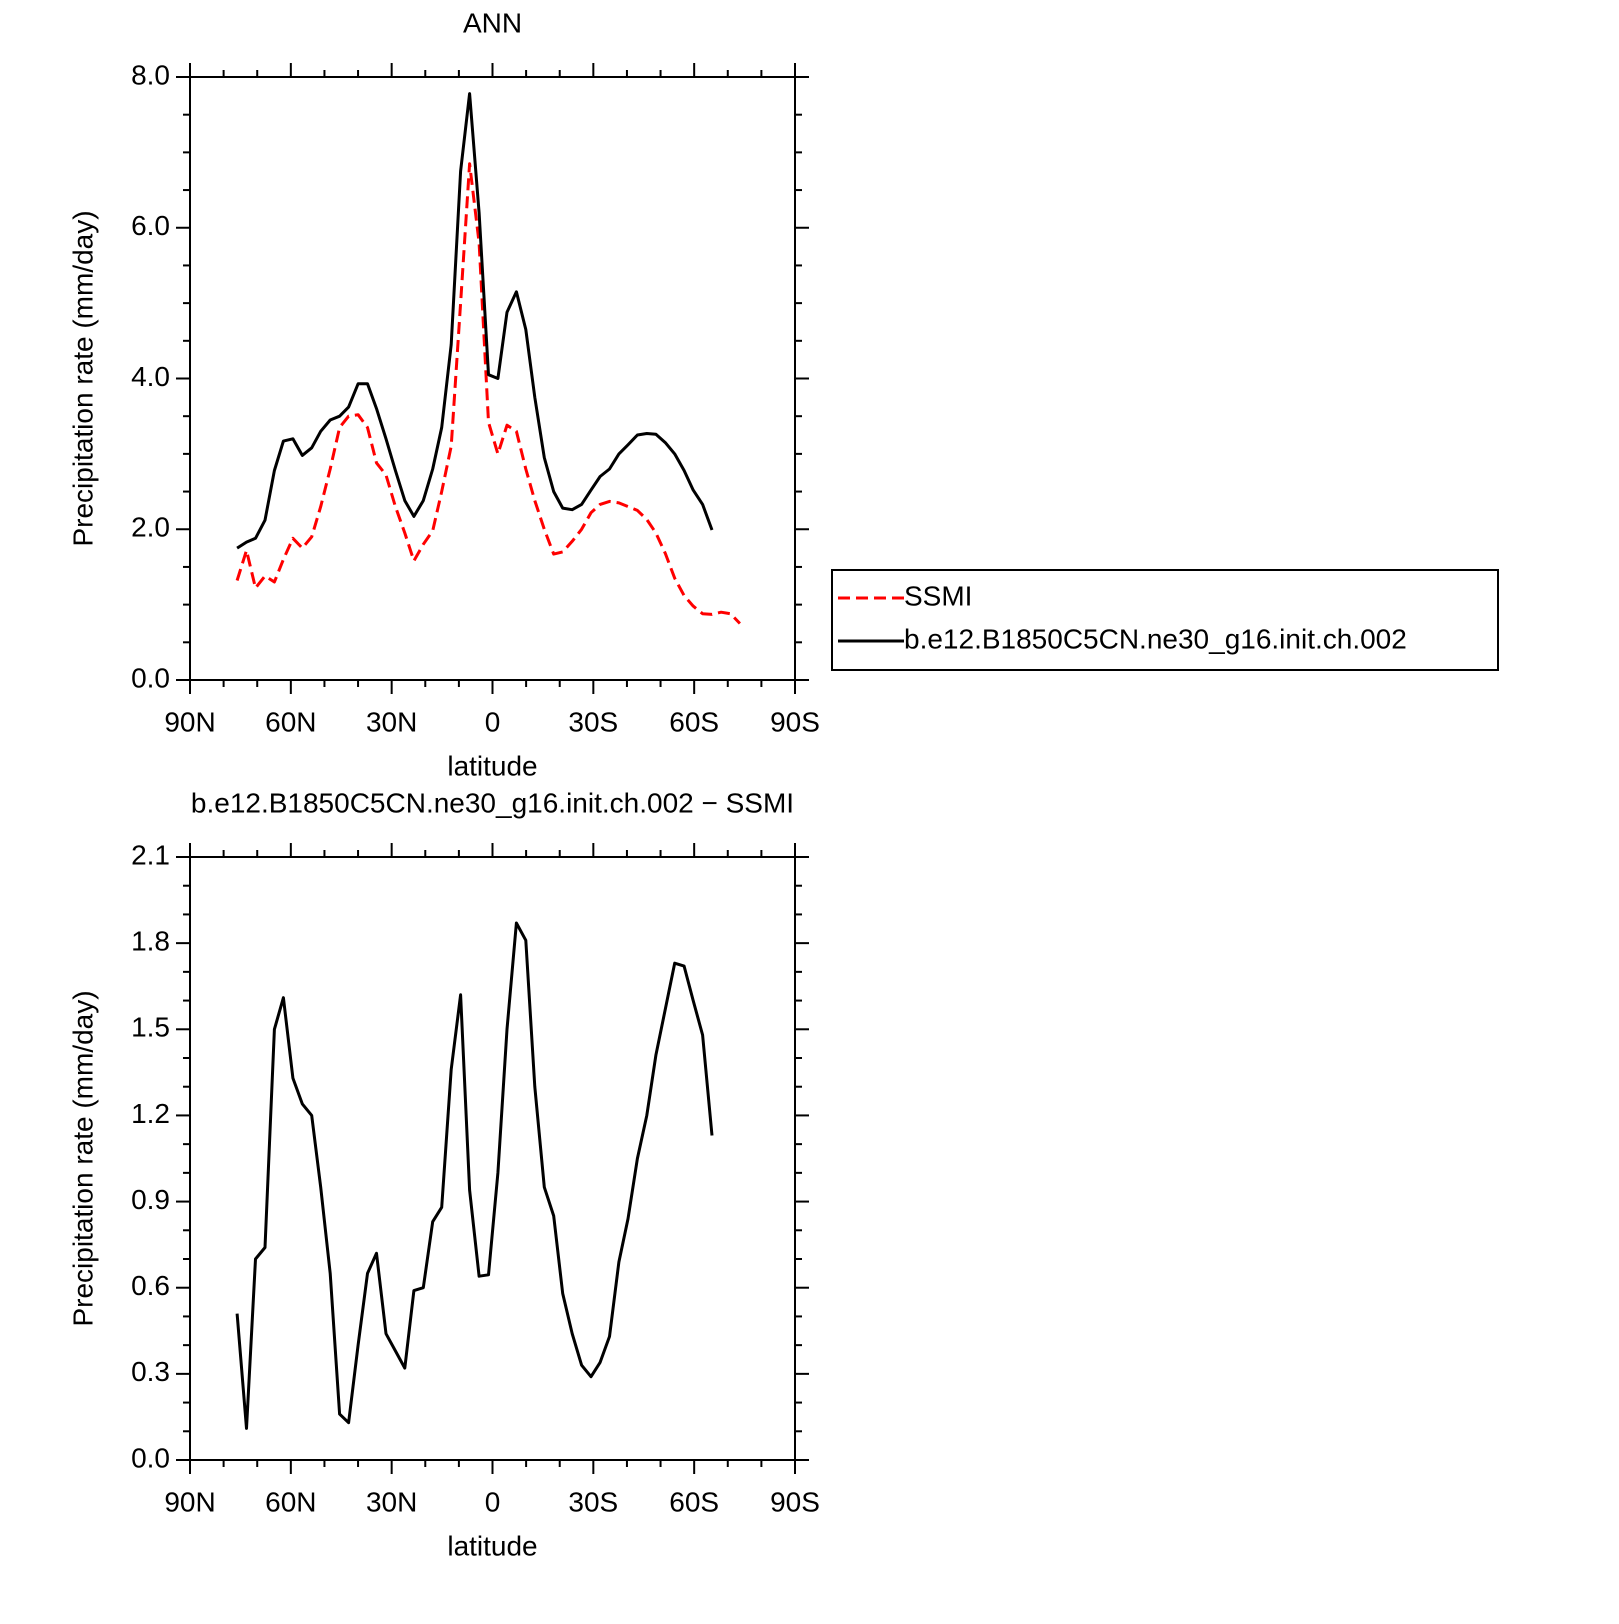 The image size is (1619, 1624). I want to click on y-tick-label: 0.9, so click(150, 1199).